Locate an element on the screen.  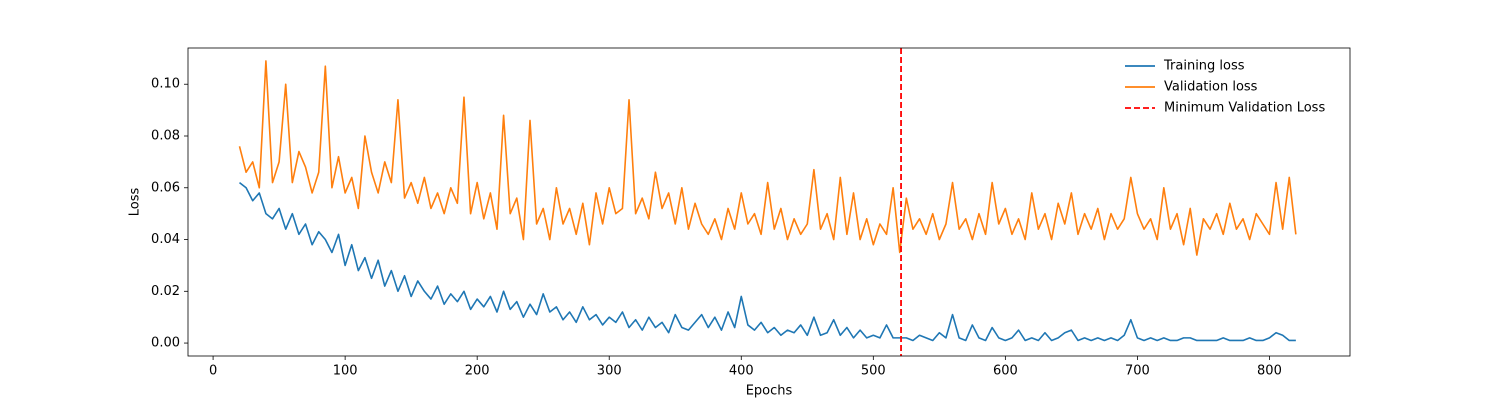
x-tick-label: 300 is located at coordinates (609, 371).